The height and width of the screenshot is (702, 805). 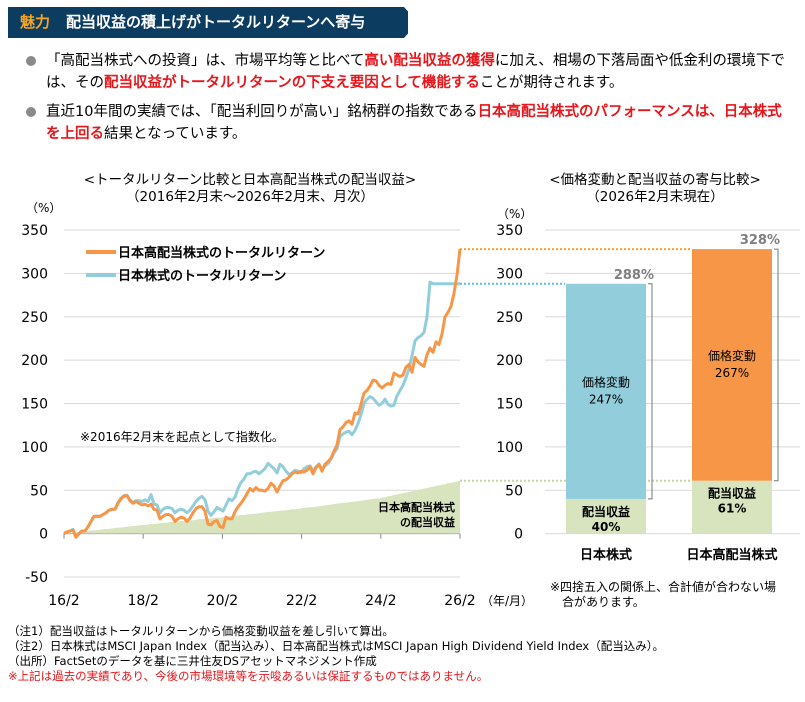 I want to click on bar-chart-title: <価格変動と配当収益の寄与比較> （2026年2月末現在）, so click(x=655, y=189).